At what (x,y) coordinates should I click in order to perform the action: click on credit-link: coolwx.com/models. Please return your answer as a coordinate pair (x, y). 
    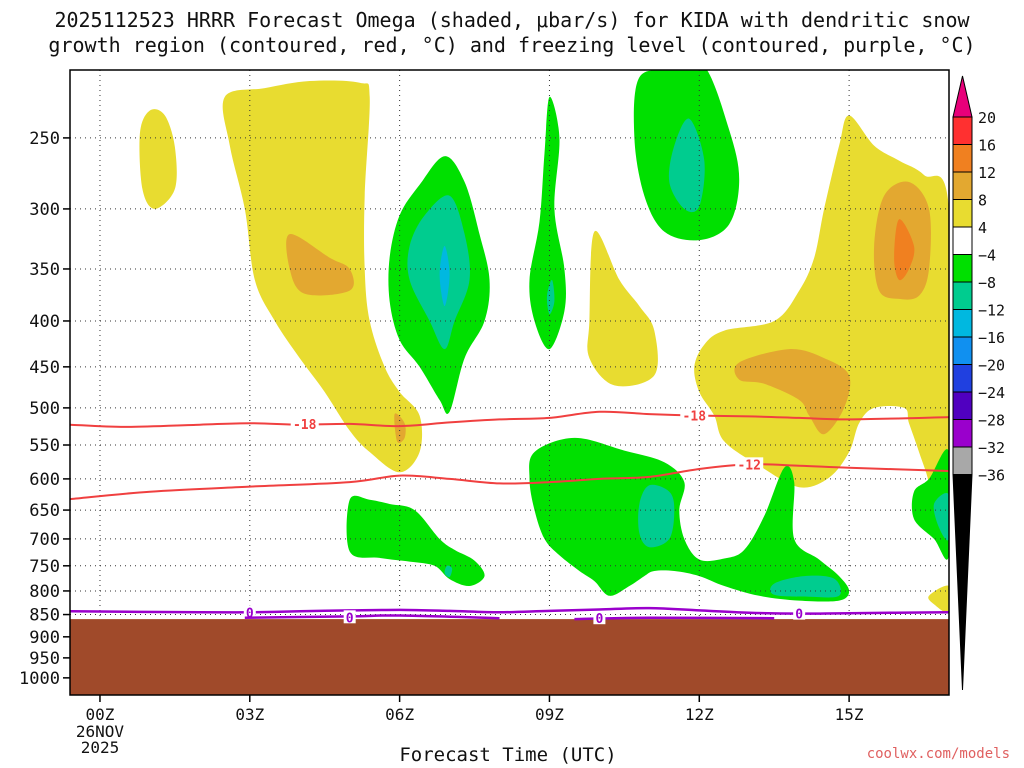
    Looking at the image, I should click on (938, 754).